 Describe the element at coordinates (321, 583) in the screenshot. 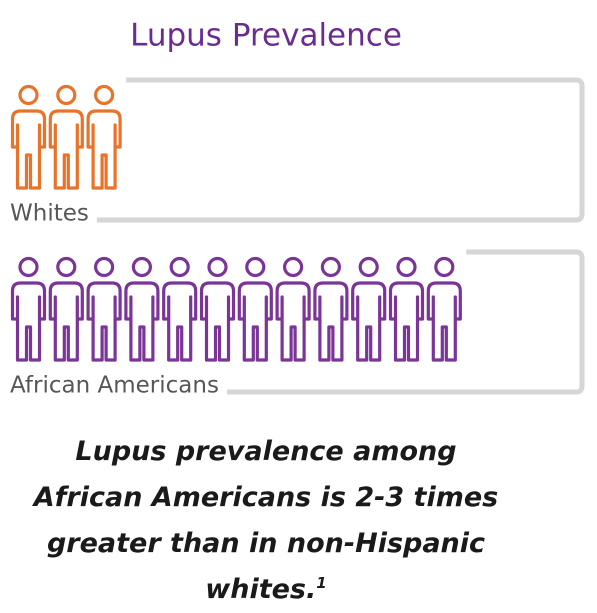

I see `footnote-marker: 1` at that location.